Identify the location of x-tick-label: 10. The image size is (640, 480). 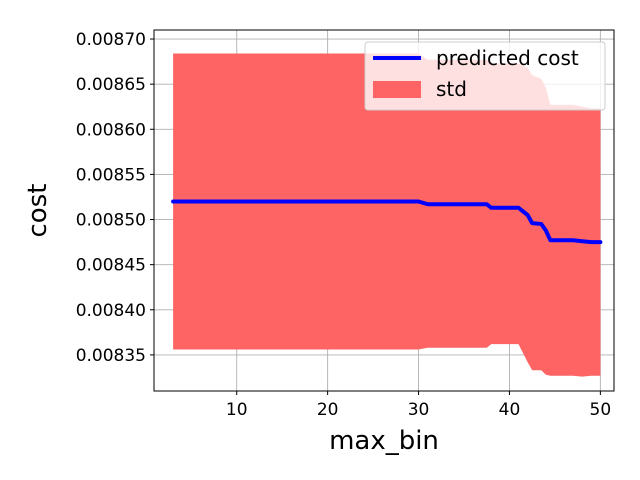
(237, 410).